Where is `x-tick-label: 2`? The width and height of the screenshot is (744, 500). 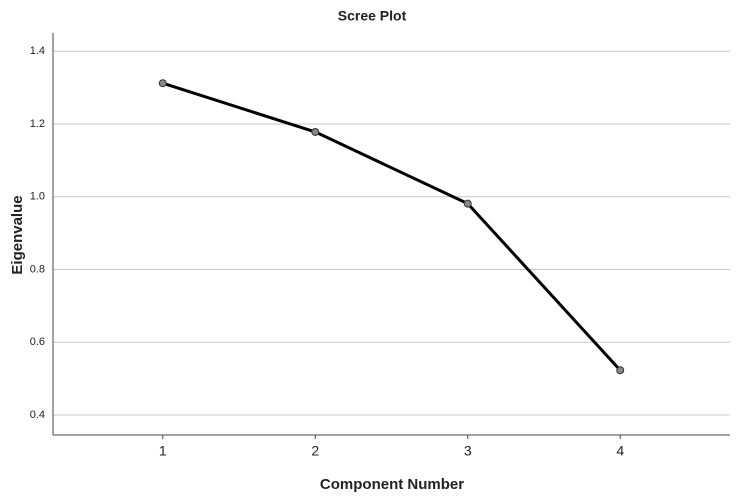 x-tick-label: 2 is located at coordinates (315, 451).